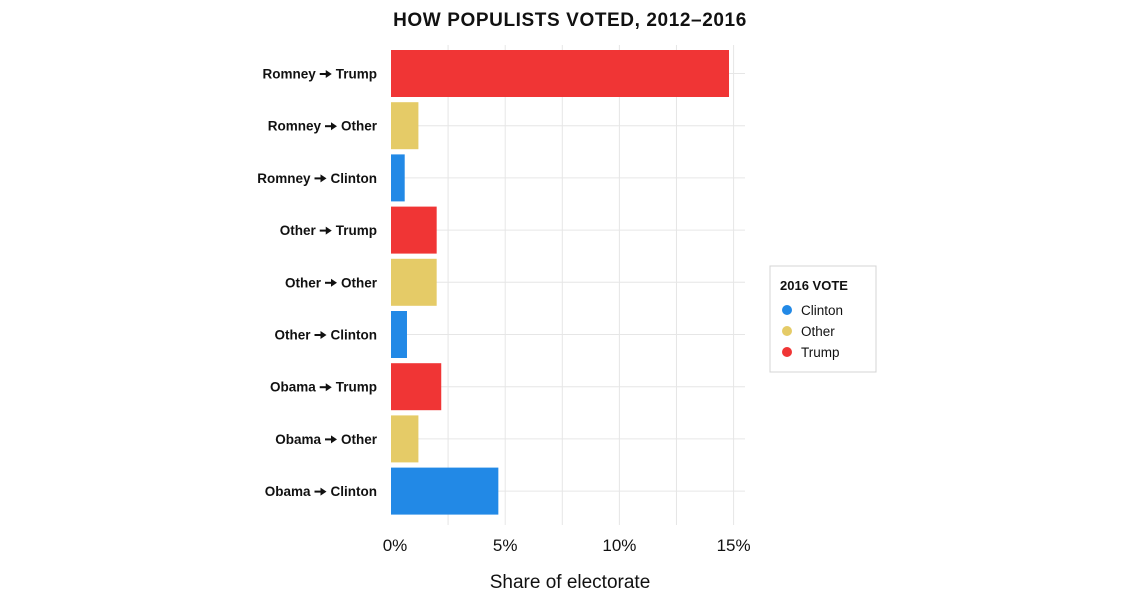  I want to click on legend-label: Clinton, so click(822, 310).